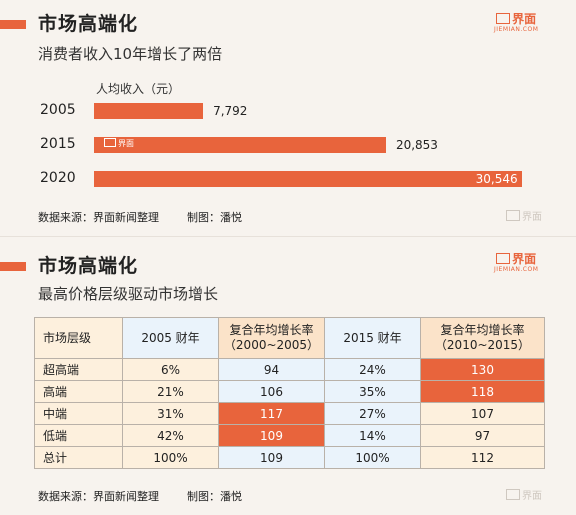 Image resolution: width=576 pixels, height=515 pixels. I want to click on jiemian-logo: 界面 JIEMIAN.COM, so click(516, 23).